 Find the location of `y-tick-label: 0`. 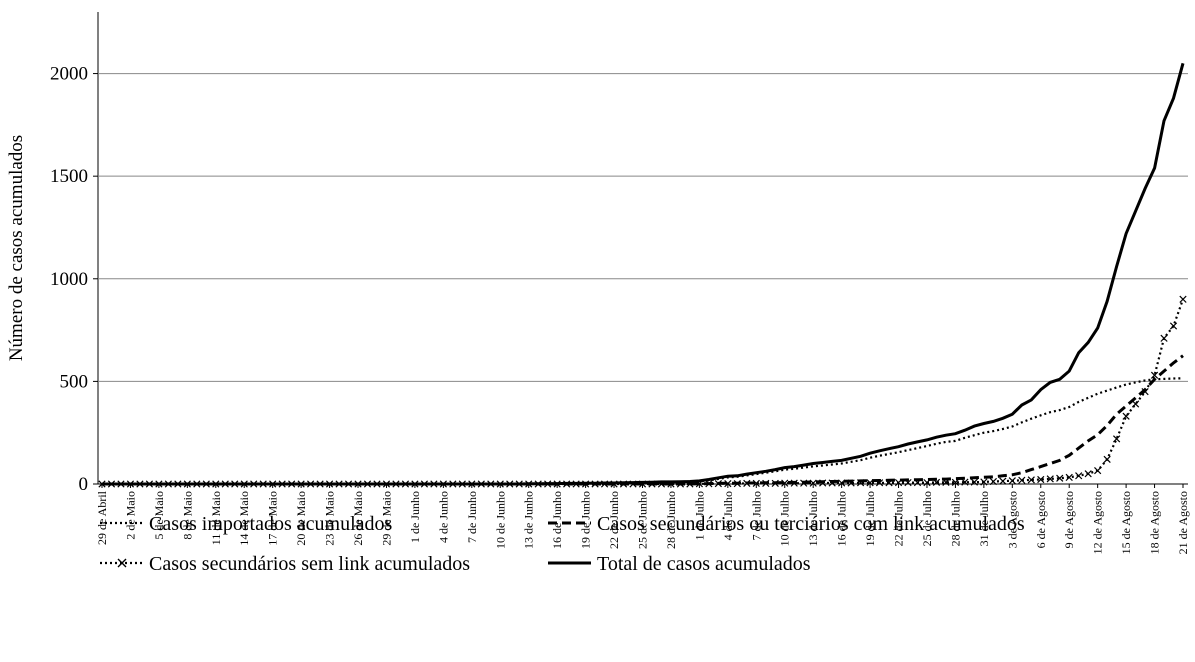

y-tick-label: 0 is located at coordinates (84, 484).